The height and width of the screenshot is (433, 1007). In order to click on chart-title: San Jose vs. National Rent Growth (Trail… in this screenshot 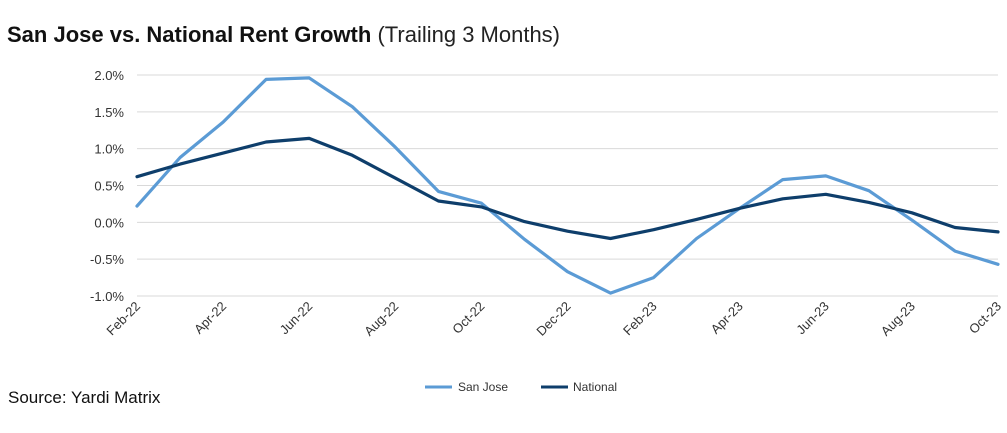, I will do `click(283, 35)`.